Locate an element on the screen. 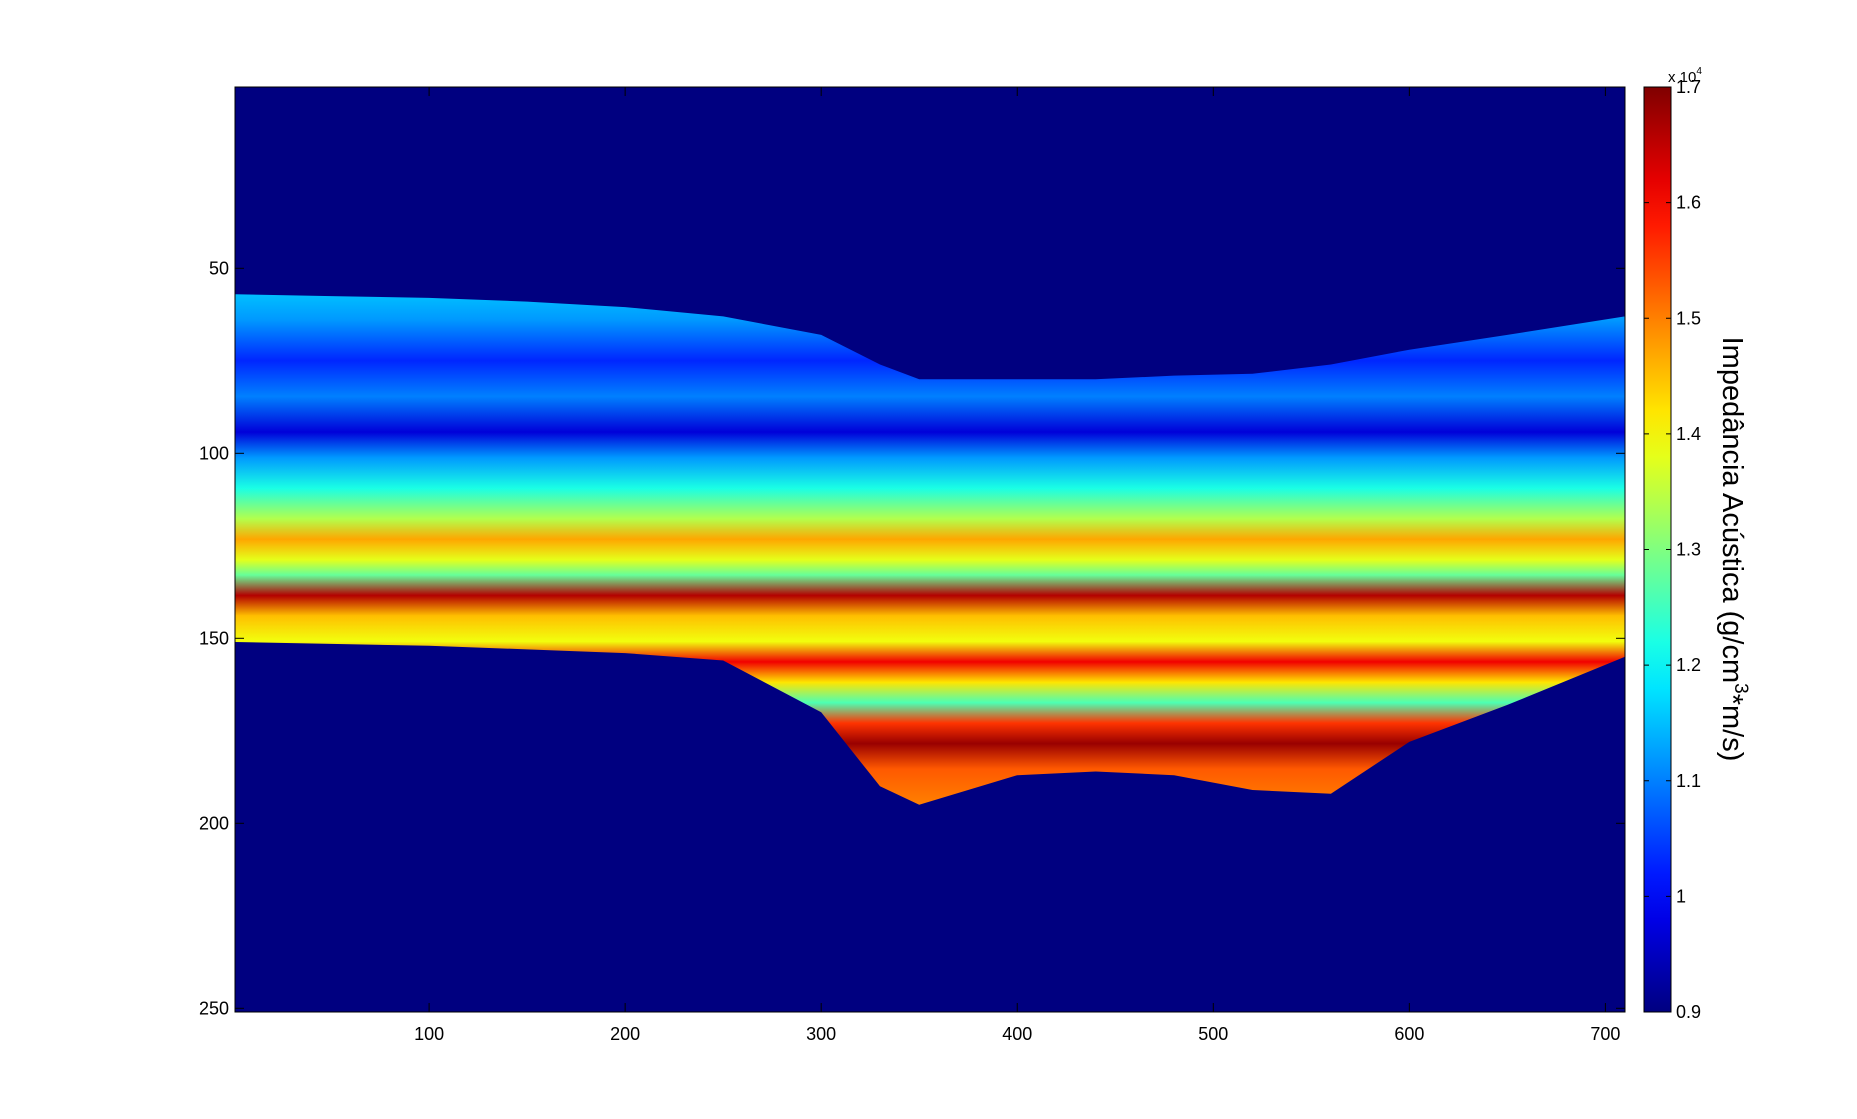 The width and height of the screenshot is (1857, 1119). y-tick-label: 50 is located at coordinates (219, 268).